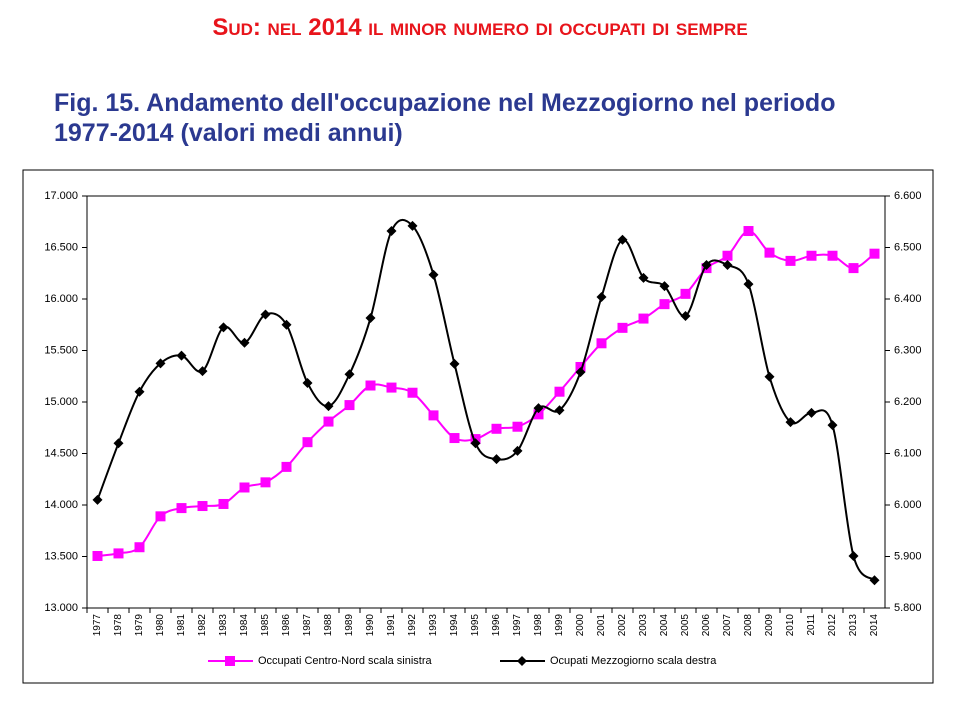 Image resolution: width=960 pixels, height=705 pixels. Describe the element at coordinates (706, 625) in the screenshot. I see `x-tick-label: 2006` at that location.